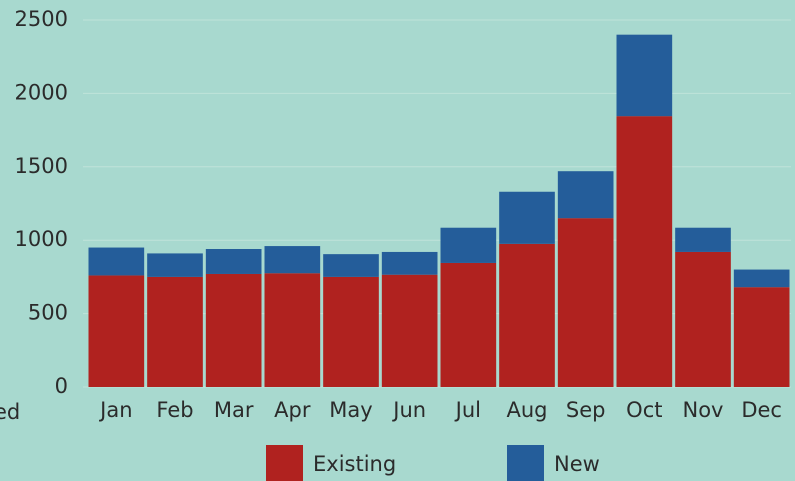 This screenshot has height=481, width=795. I want to click on x-tick-label: Jun, so click(408, 410).